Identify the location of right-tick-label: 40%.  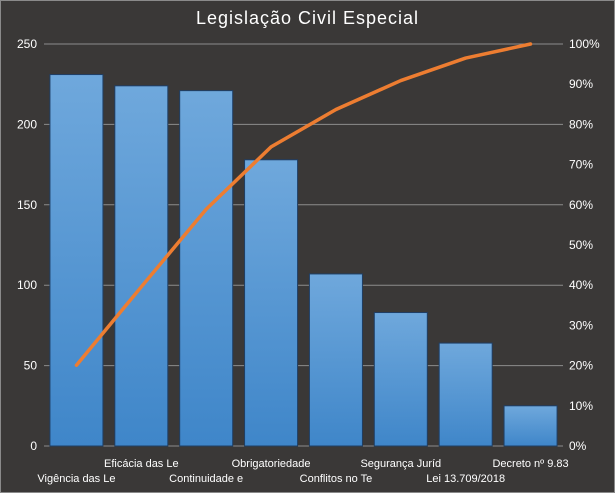
(581, 285).